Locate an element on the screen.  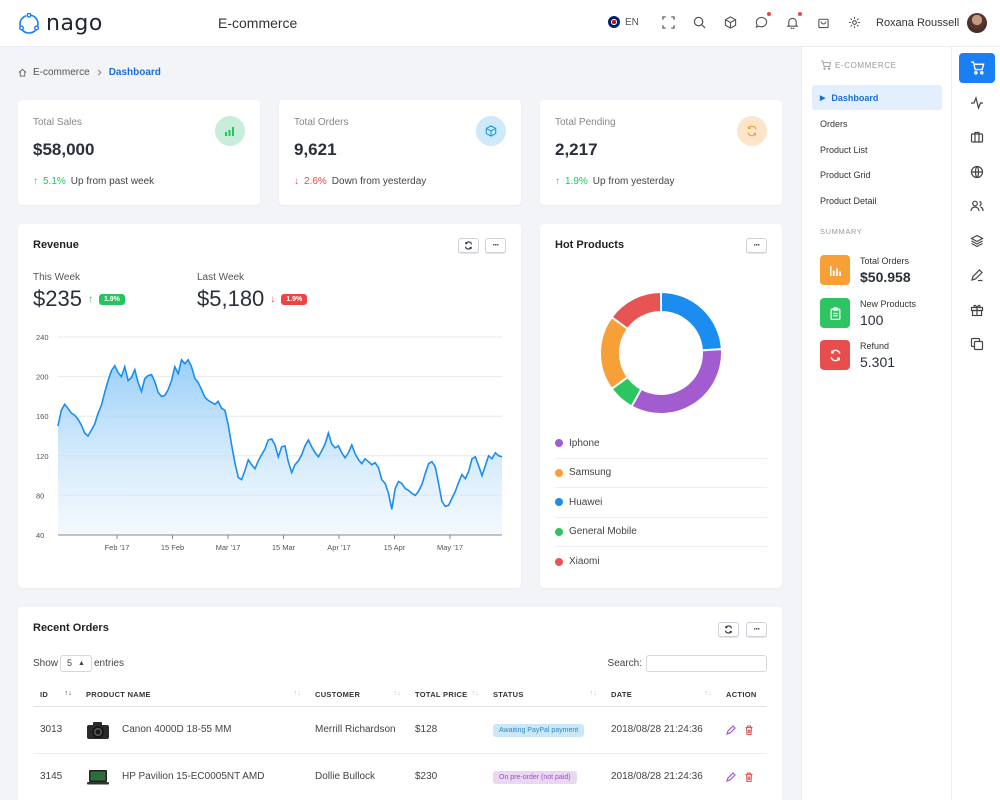
cell-status: Awaiting PayPal payment is located at coordinates (545, 730).